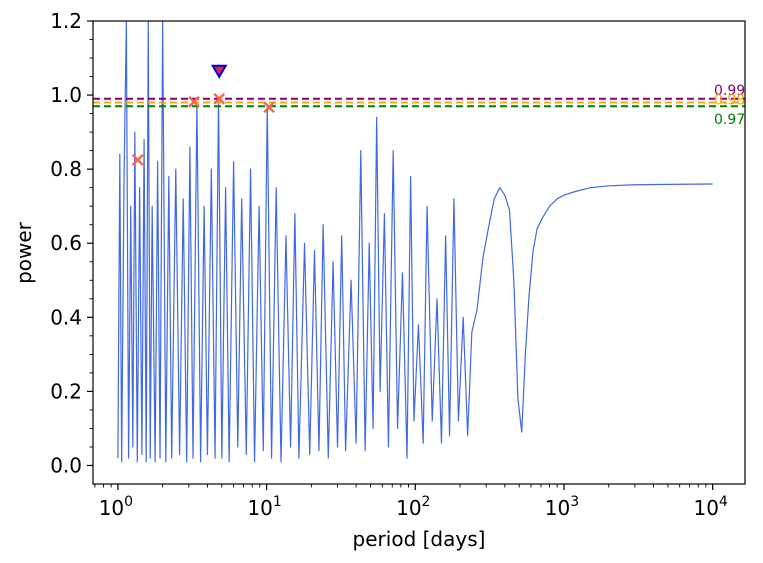  I want to click on x-tick-label: 10⁰, so click(116, 507).